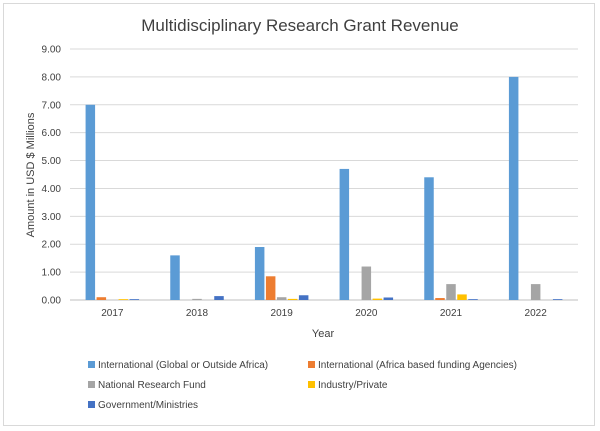  I want to click on legend-label: Industry/Private, so click(353, 385).